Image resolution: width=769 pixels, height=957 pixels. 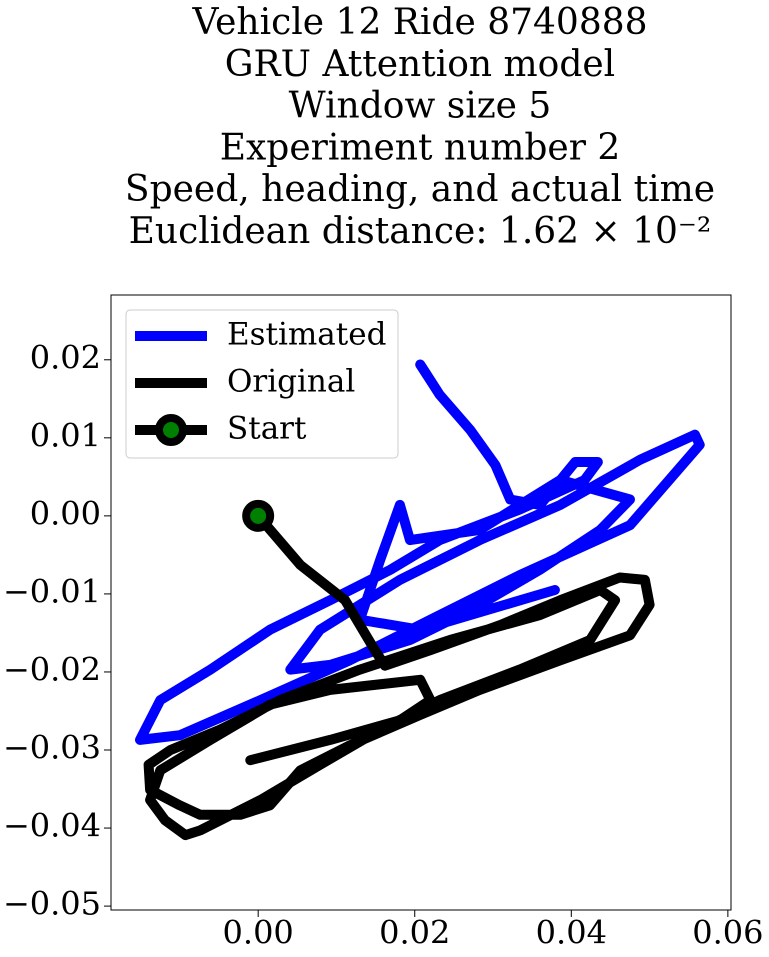 What do you see at coordinates (258, 515) in the screenshot?
I see `start-marker` at bounding box center [258, 515].